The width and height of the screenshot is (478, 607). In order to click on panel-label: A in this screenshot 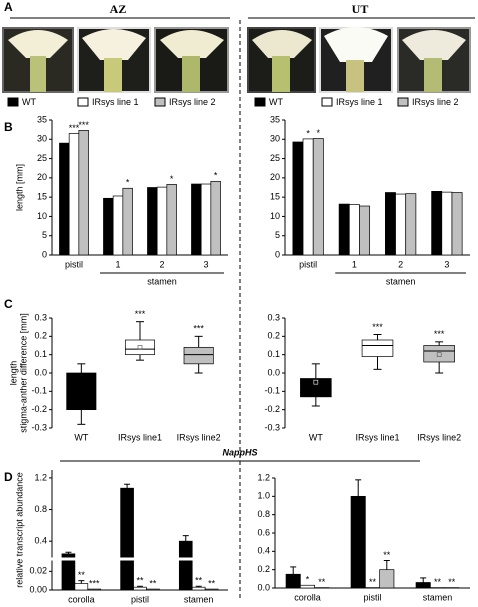, I will do `click(8, 7)`.